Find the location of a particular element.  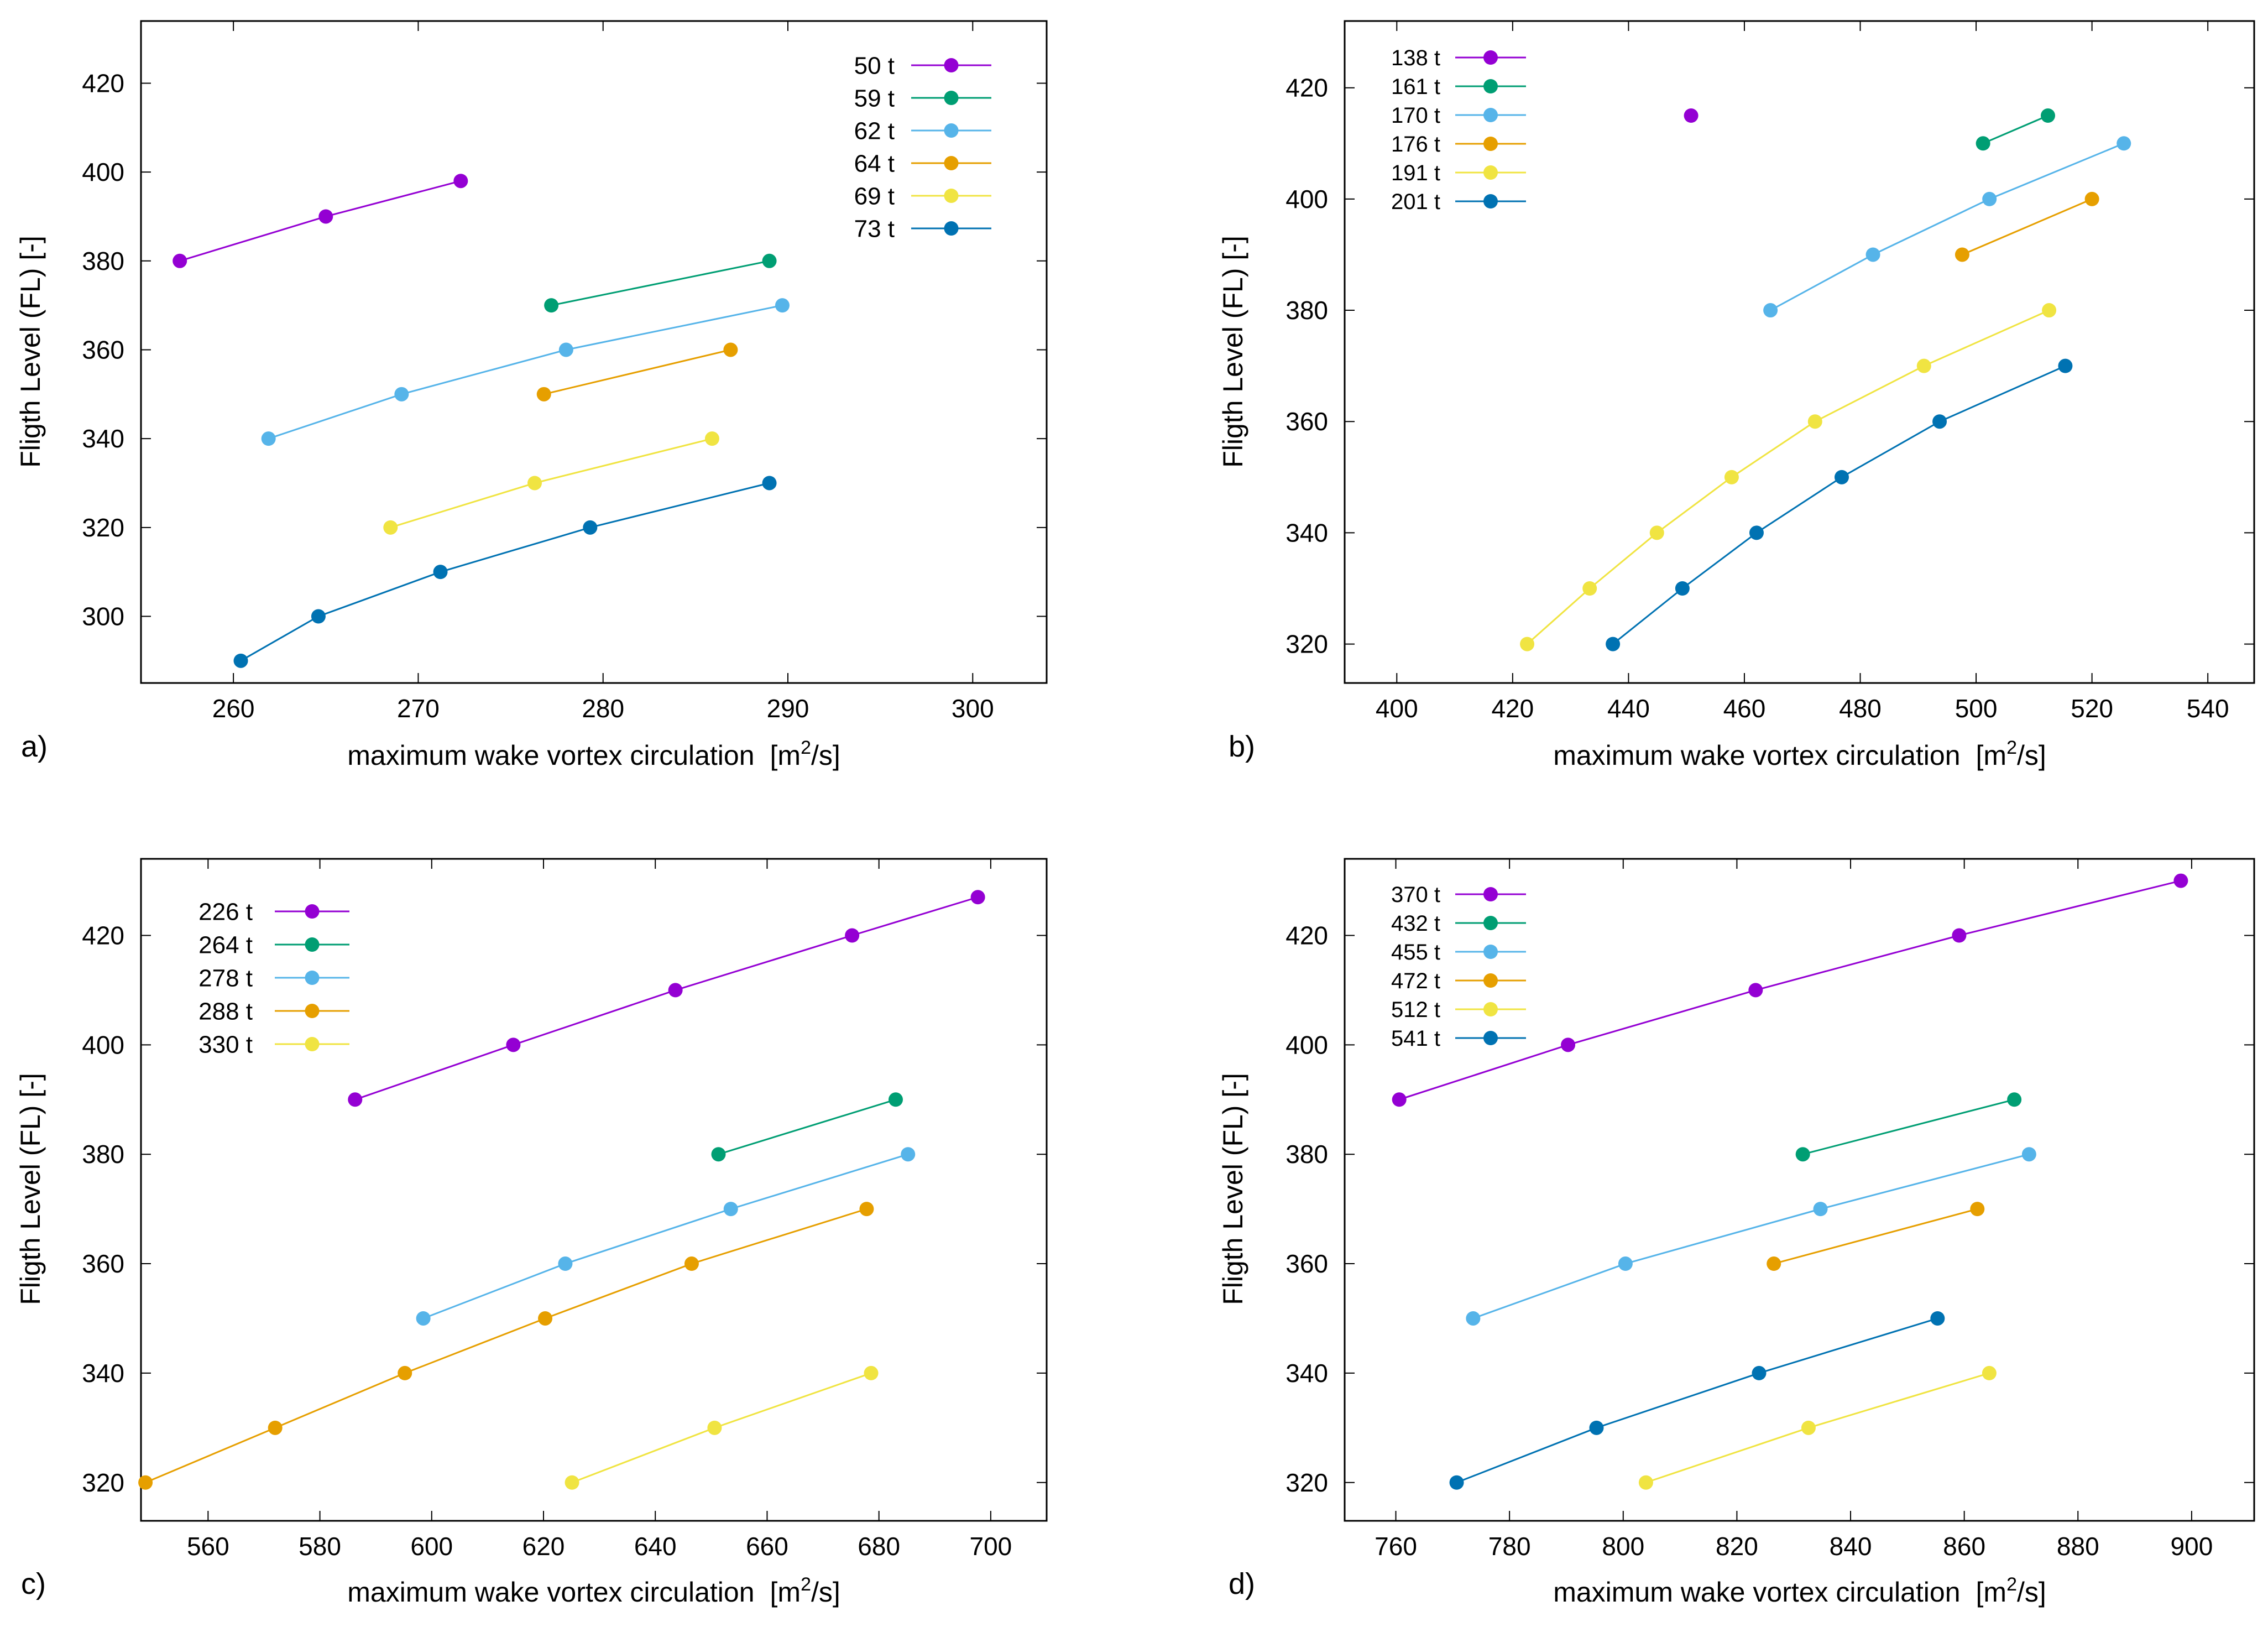

y-tick-label: 420 is located at coordinates (1306, 935).